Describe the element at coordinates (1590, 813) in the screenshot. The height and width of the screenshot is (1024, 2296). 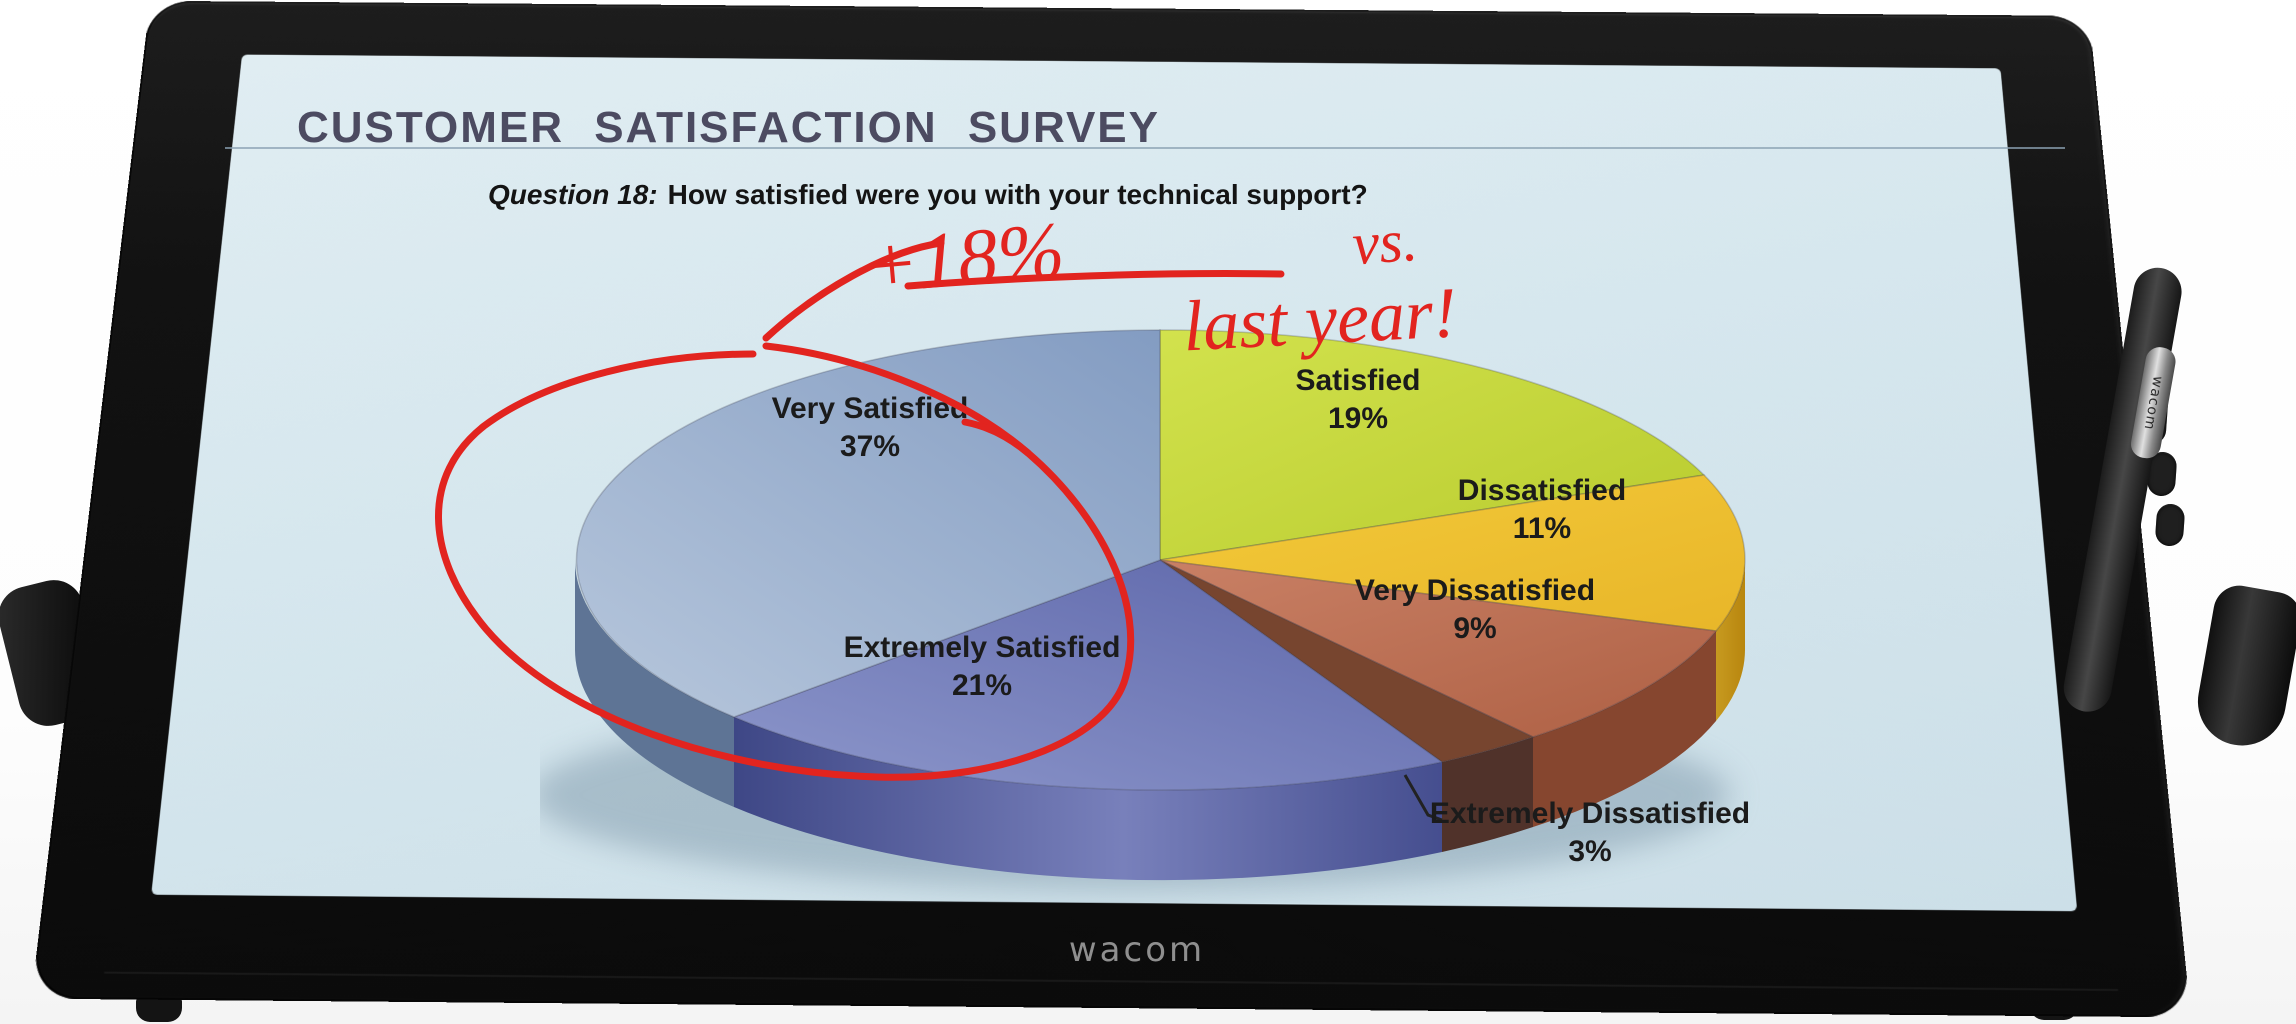
I see `svg-text: Extremely Dissatisfied` at that location.